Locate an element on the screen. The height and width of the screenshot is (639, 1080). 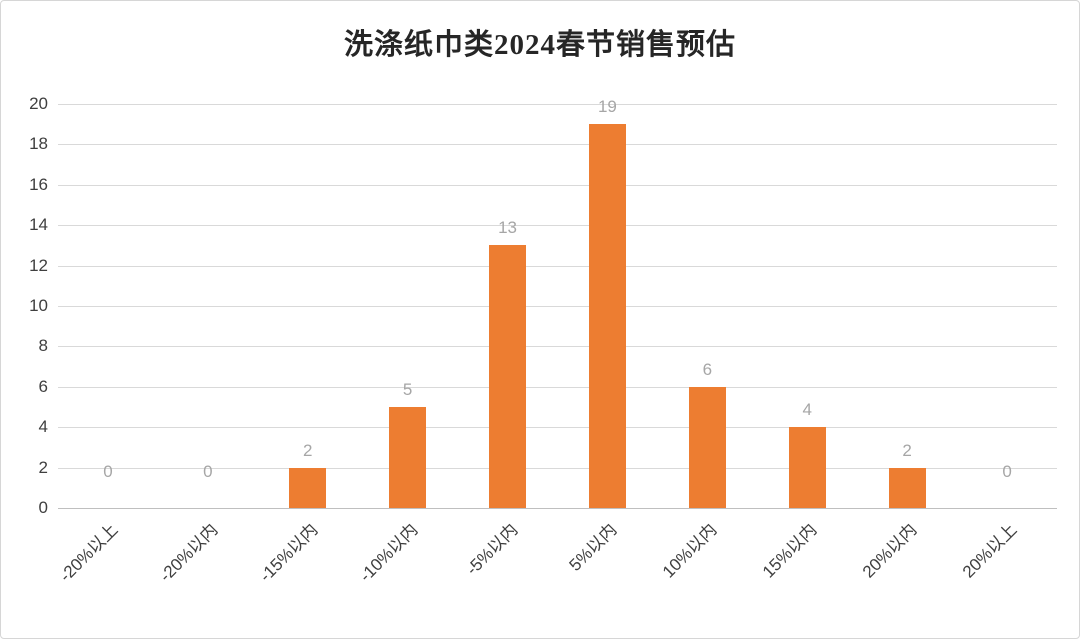
x-tick-label: 15%以内 is located at coordinates (790, 551).